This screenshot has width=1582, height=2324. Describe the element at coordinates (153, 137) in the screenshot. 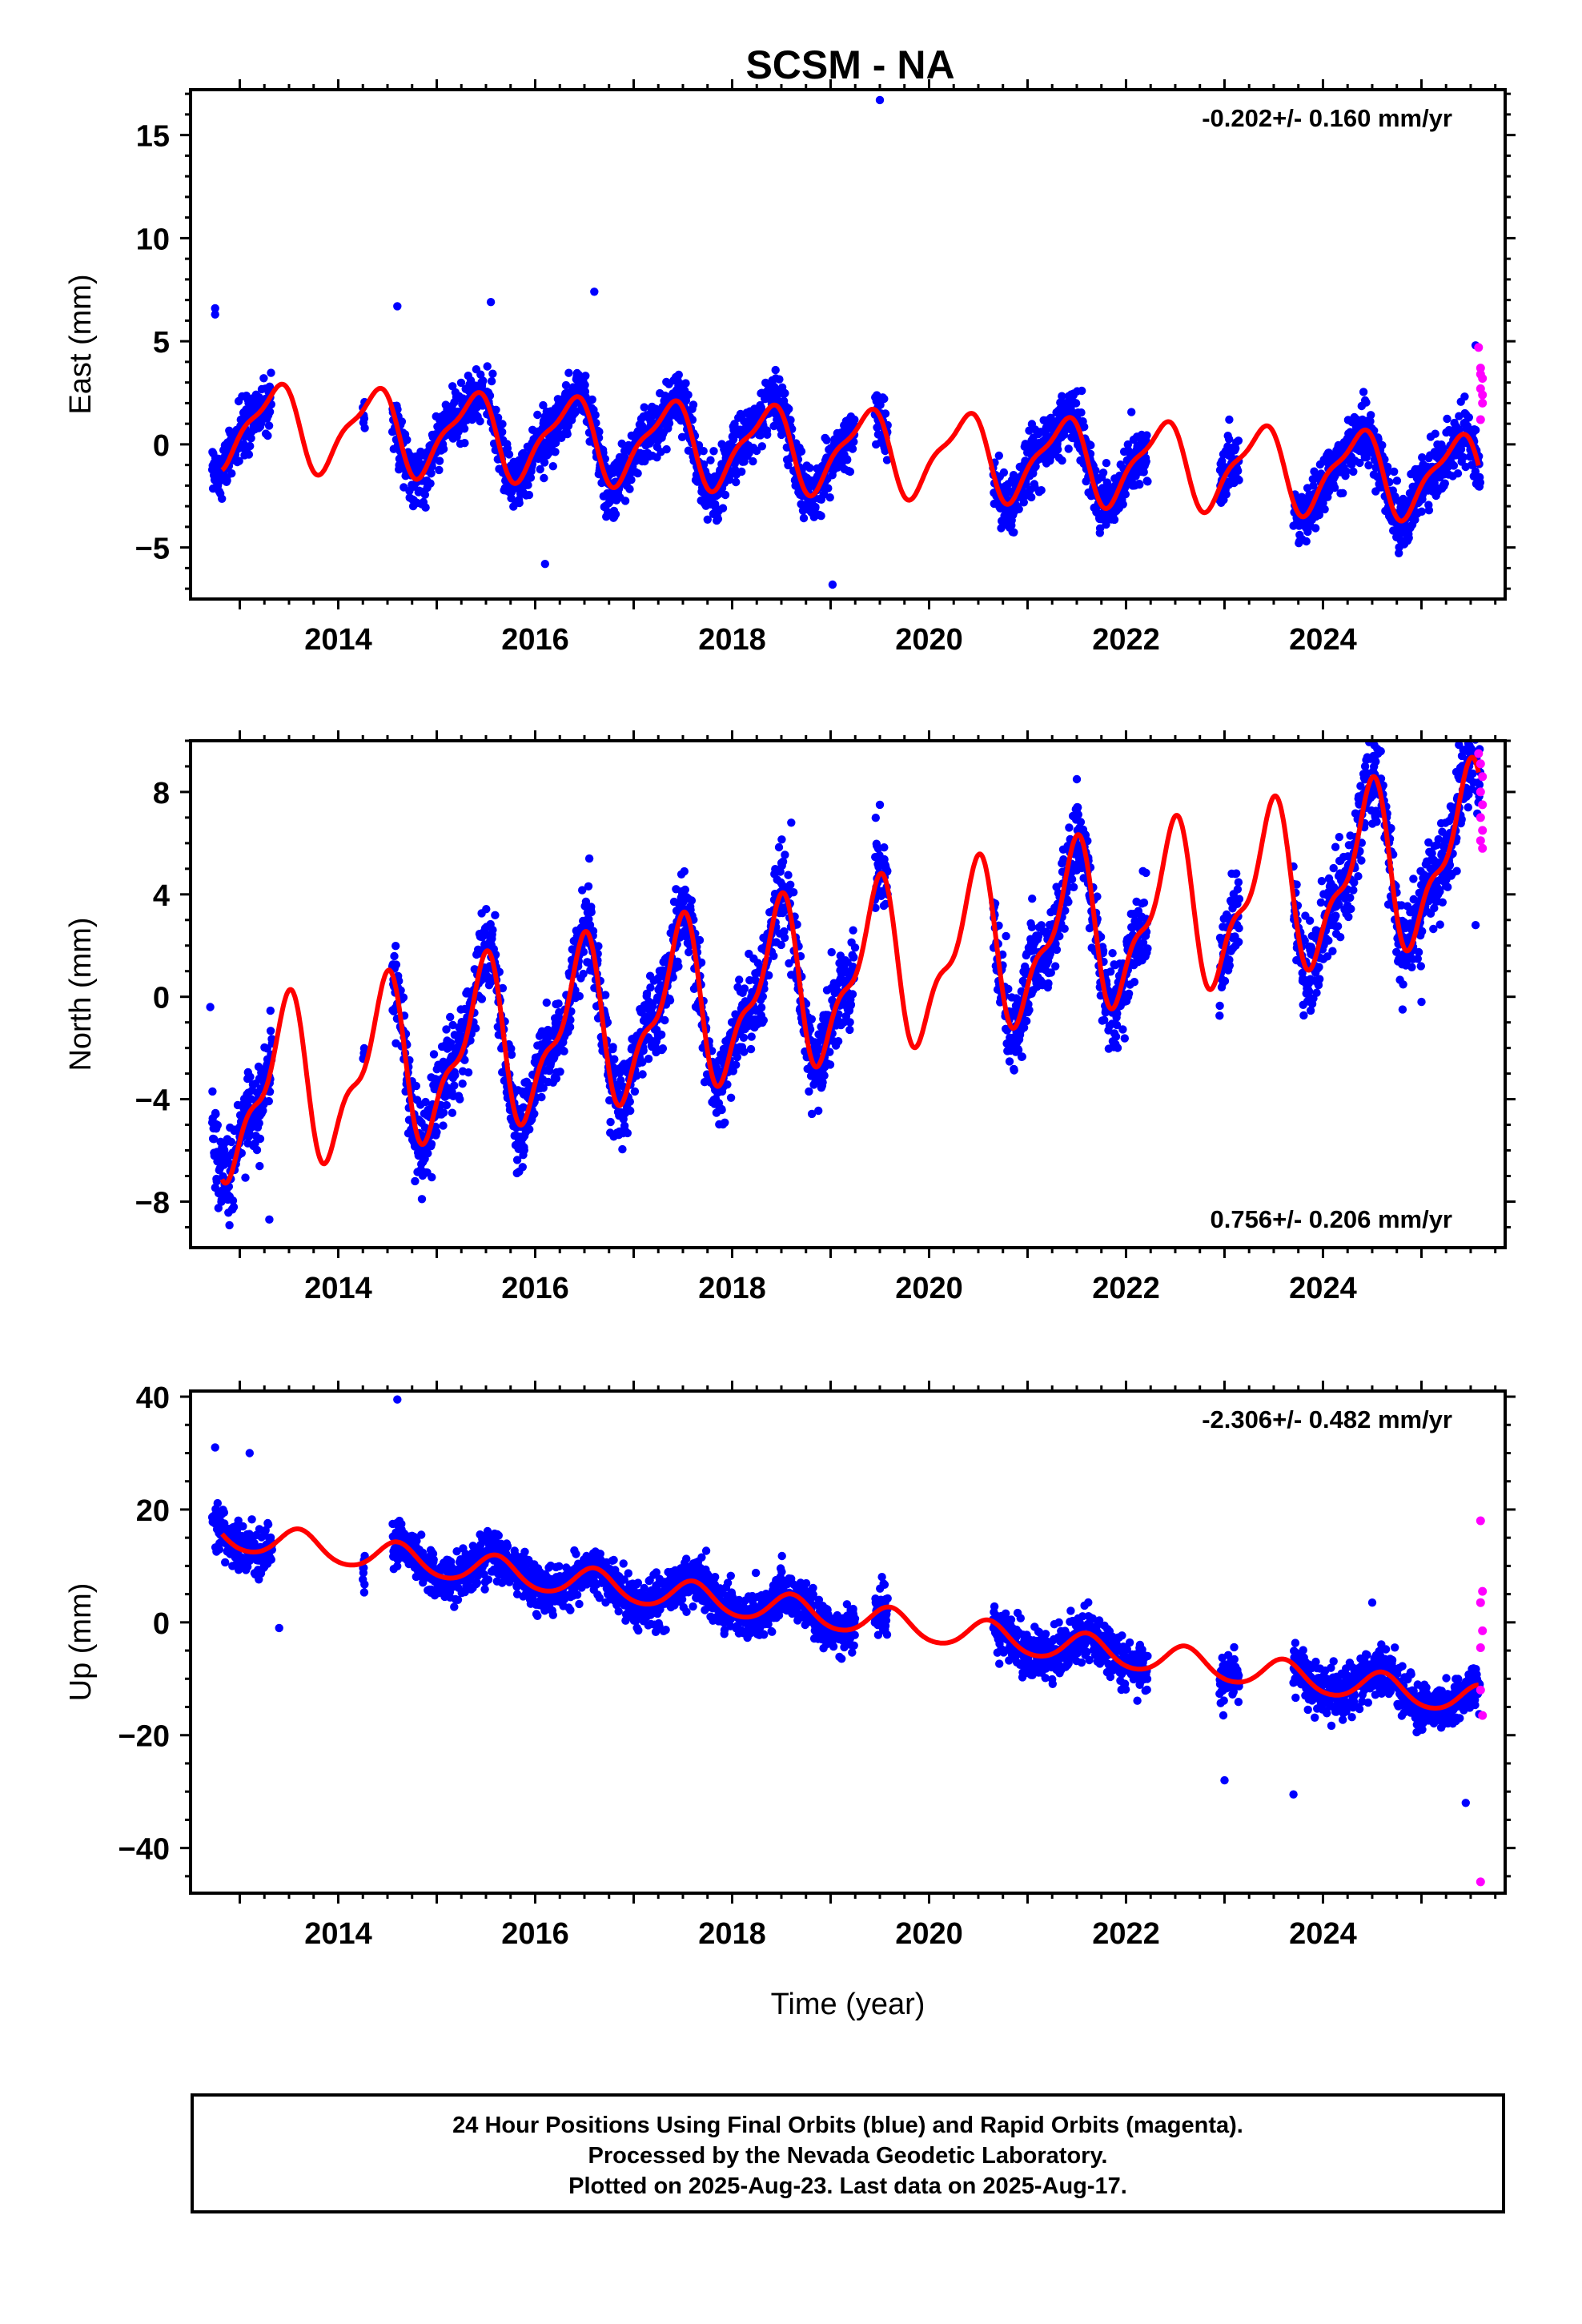

I see `y-tick-label: 15` at that location.